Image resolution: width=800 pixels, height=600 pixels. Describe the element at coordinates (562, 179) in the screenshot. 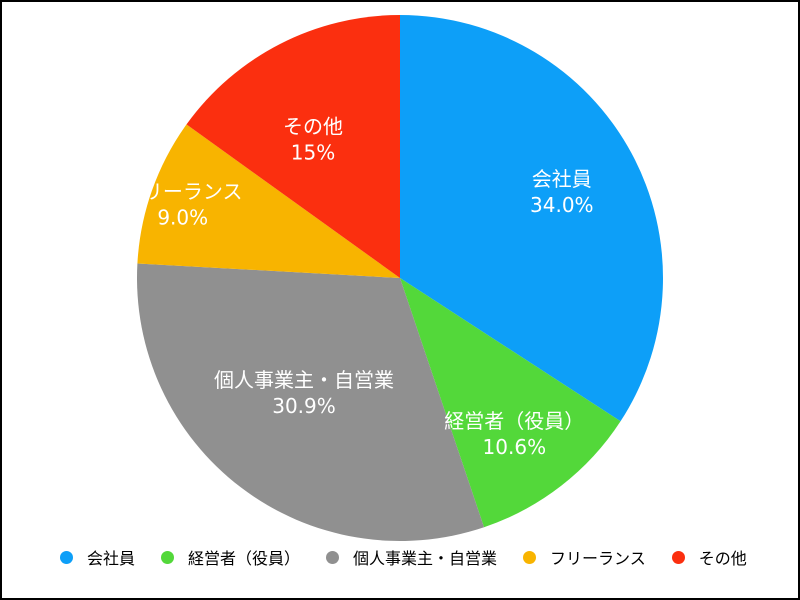

I see `slice-category-label: 会社員` at that location.